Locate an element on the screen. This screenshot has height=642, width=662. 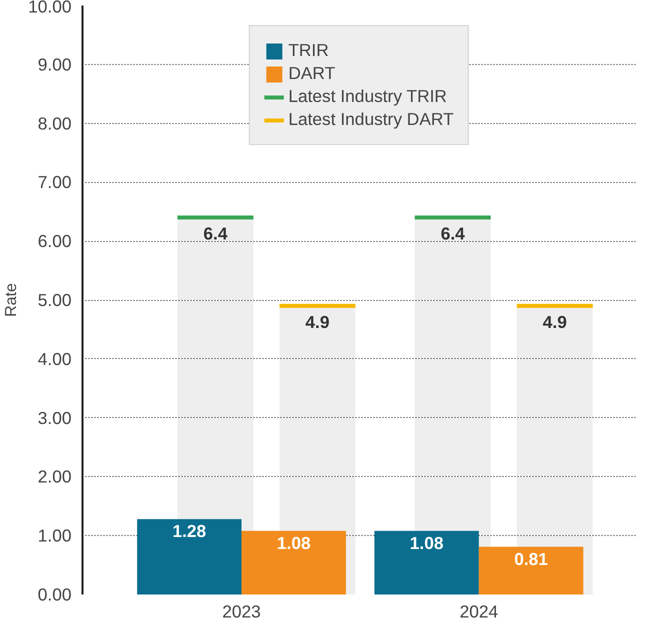
y-tick-label: 10.00 is located at coordinates (50, 8).